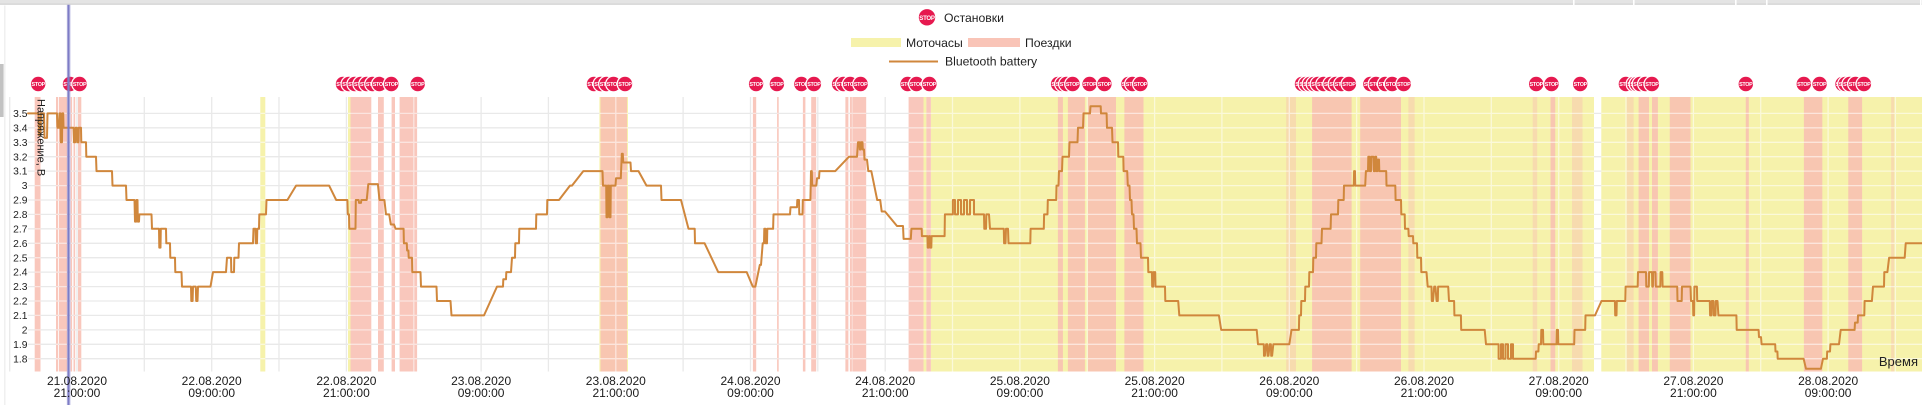  What do you see at coordinates (25, 331) in the screenshot?
I see `svg-text: 2` at bounding box center [25, 331].